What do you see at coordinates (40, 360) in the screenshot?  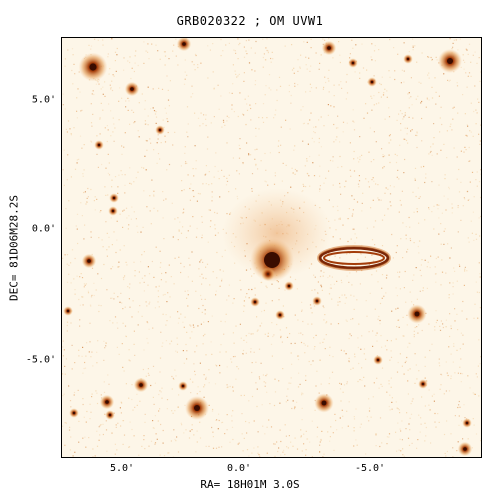 I see `y-tick: -5.0'` at bounding box center [40, 360].